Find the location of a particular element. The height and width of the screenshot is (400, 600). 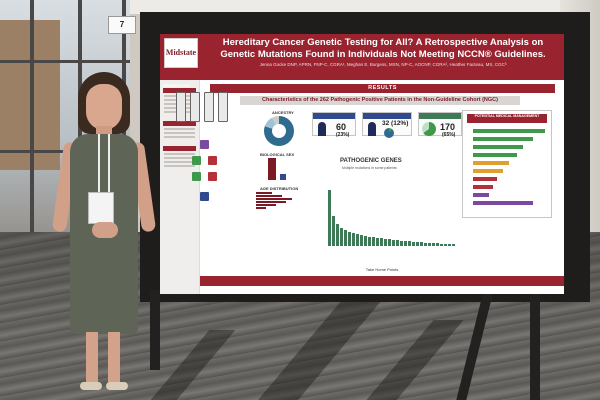

female-bar is located at coordinates (272, 169).